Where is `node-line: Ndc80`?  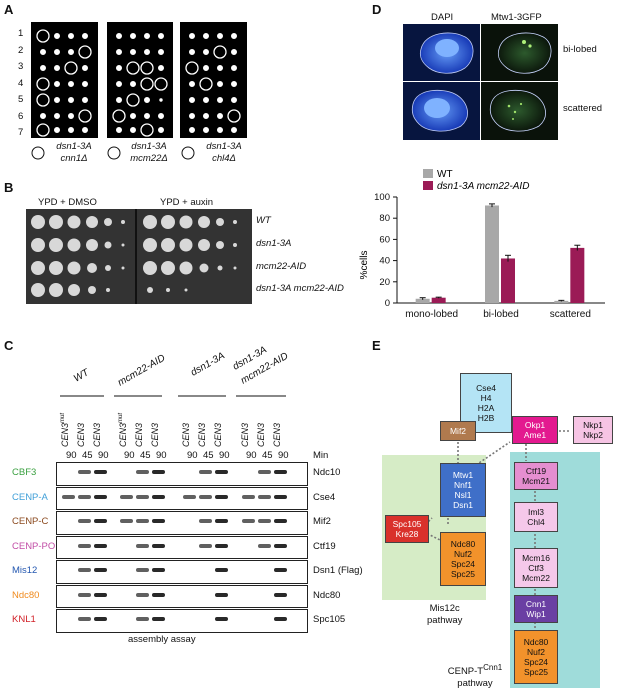 node-line: Ndc80 is located at coordinates (463, 544).